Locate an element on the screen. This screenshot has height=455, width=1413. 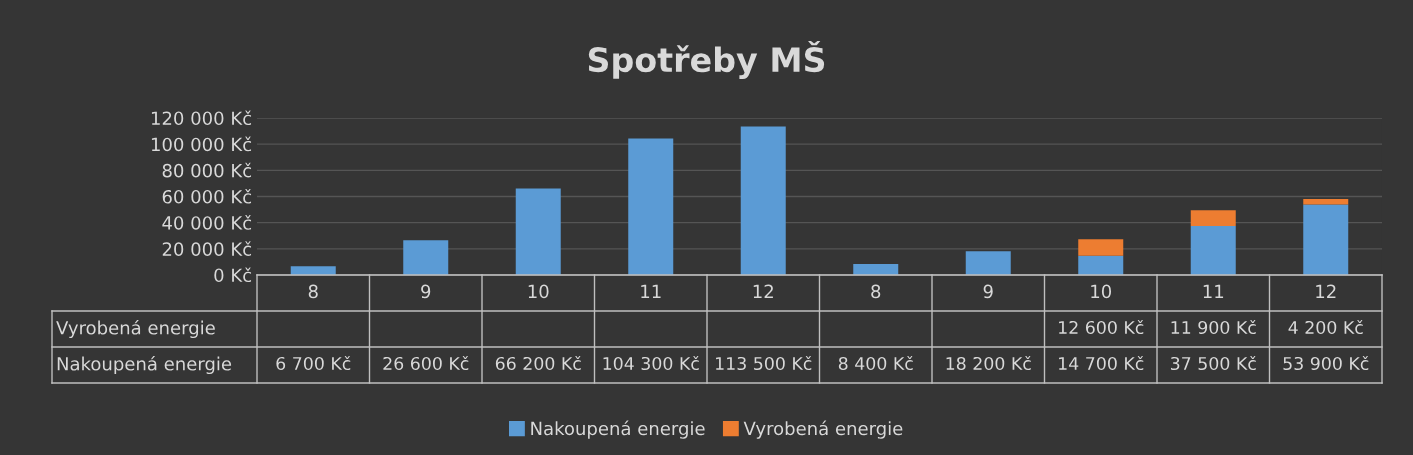
text: Nakoupená energie is located at coordinates (144, 365).